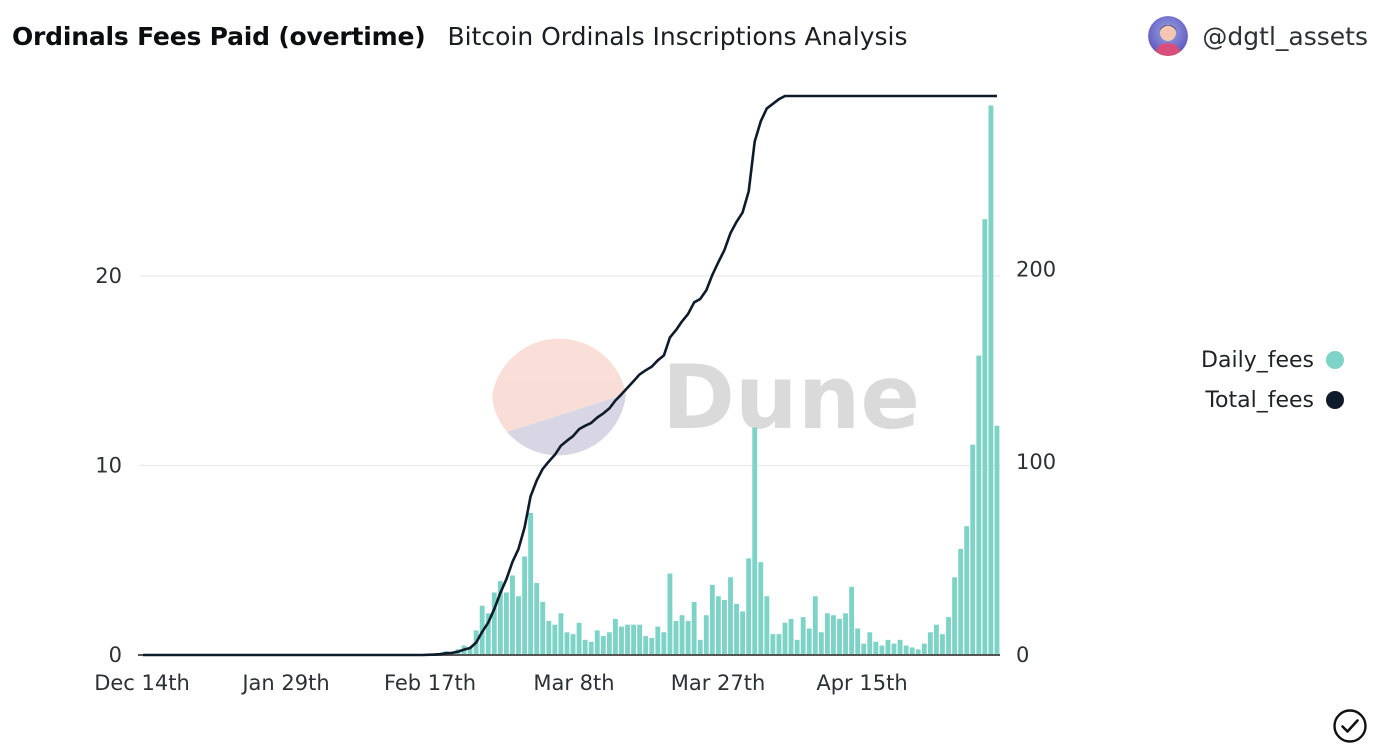 Image resolution: width=1382 pixels, height=756 pixels. Describe the element at coordinates (573, 683) in the screenshot. I see `x-tick-label: Mar 8th` at that location.